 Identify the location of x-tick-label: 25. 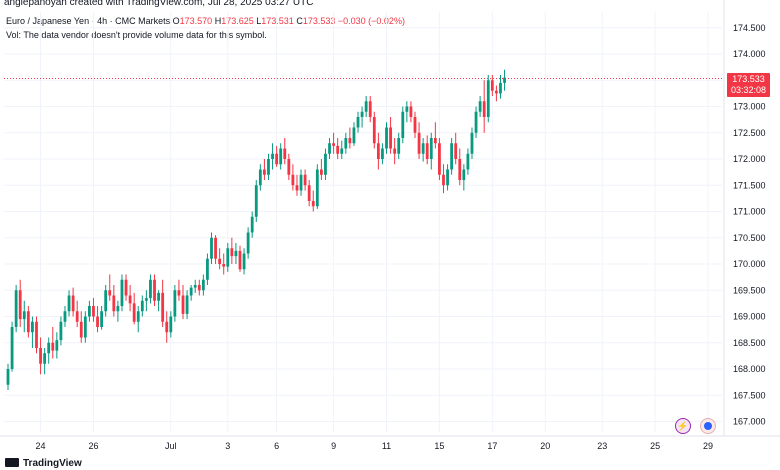
(655, 446).